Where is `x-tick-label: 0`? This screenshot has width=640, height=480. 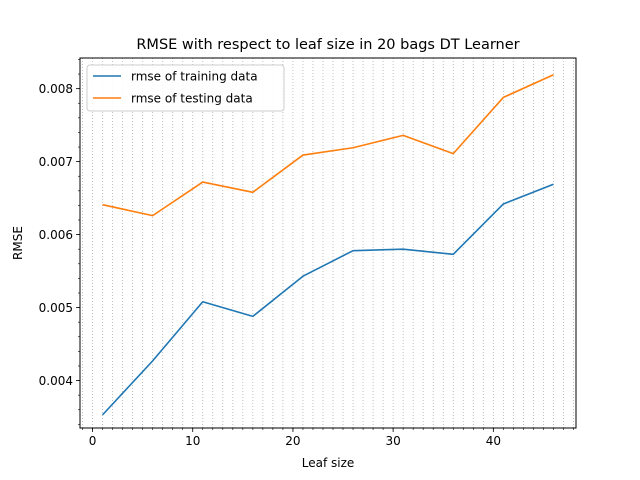
x-tick-label: 0 is located at coordinates (93, 441).